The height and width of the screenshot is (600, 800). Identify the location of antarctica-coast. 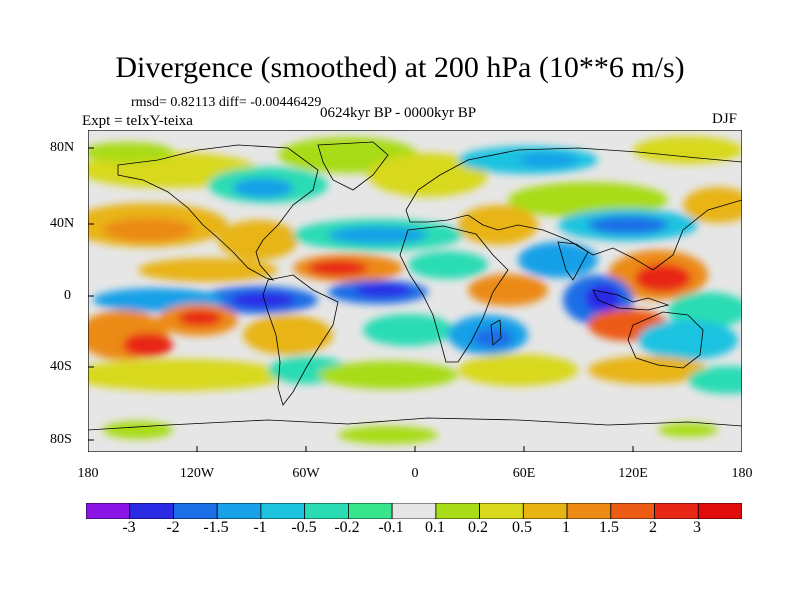
(415, 424).